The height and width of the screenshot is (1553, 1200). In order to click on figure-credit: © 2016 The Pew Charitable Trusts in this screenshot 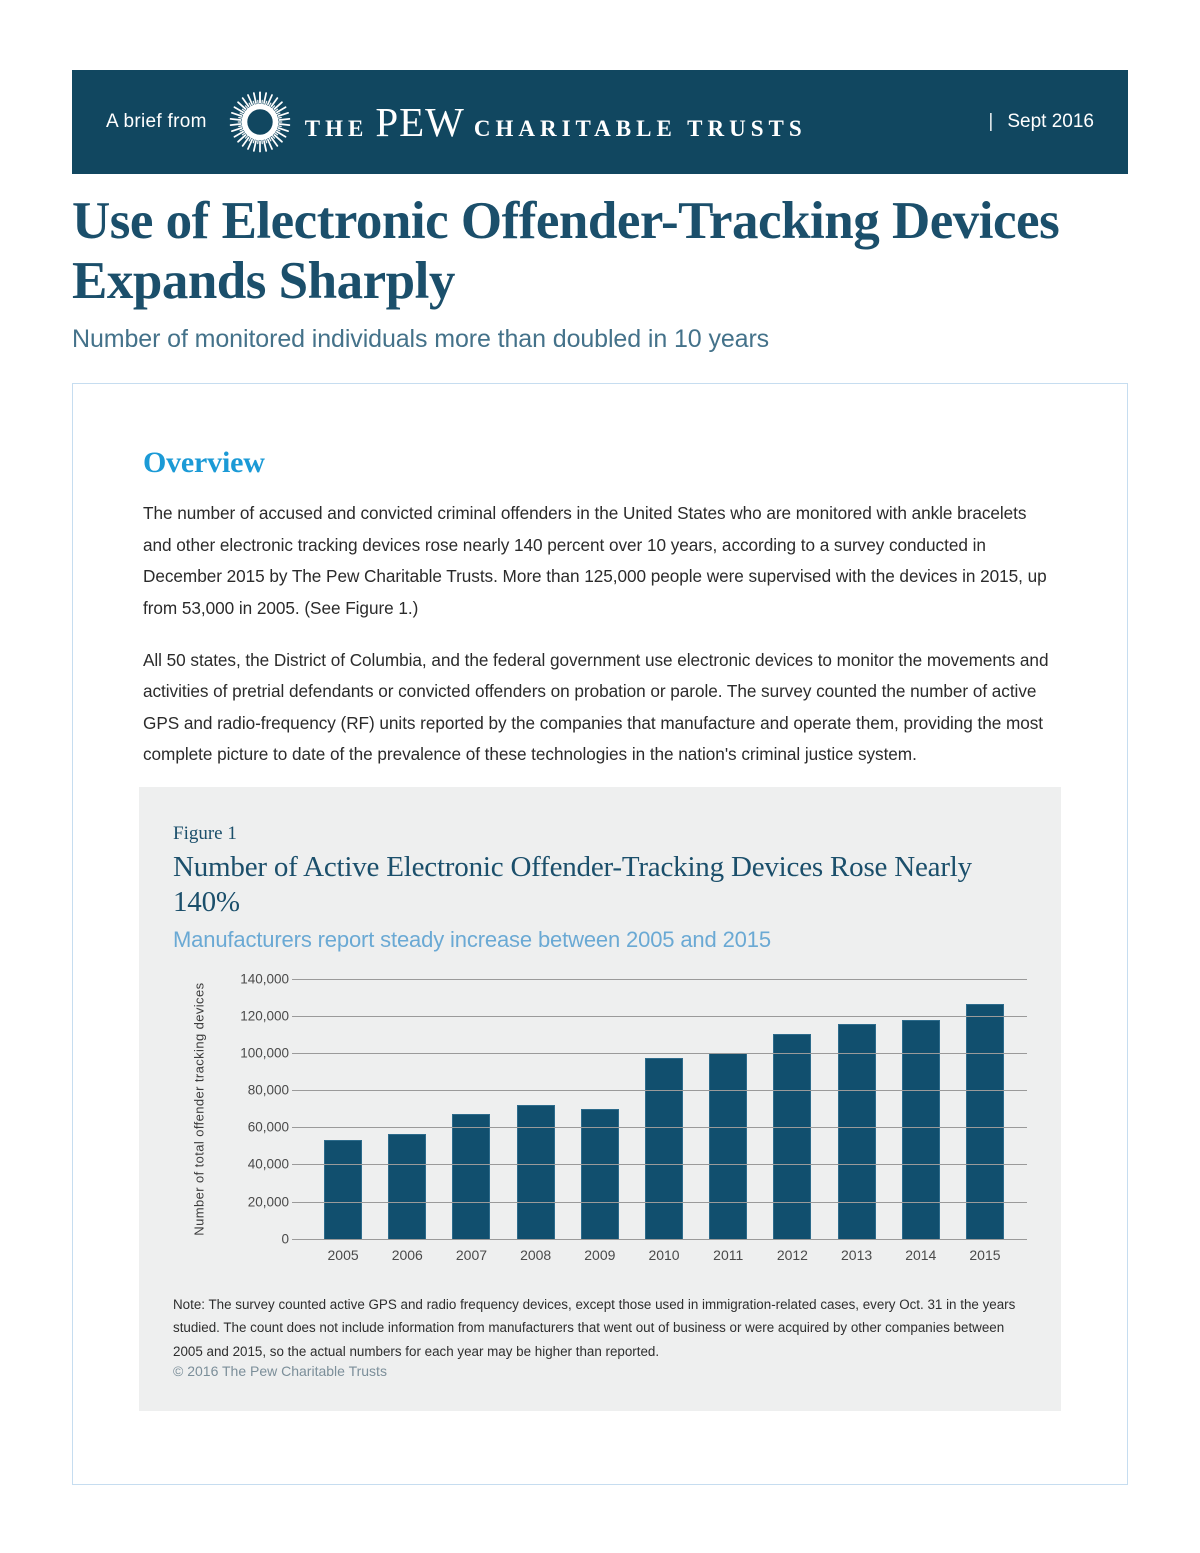, I will do `click(280, 1371)`.